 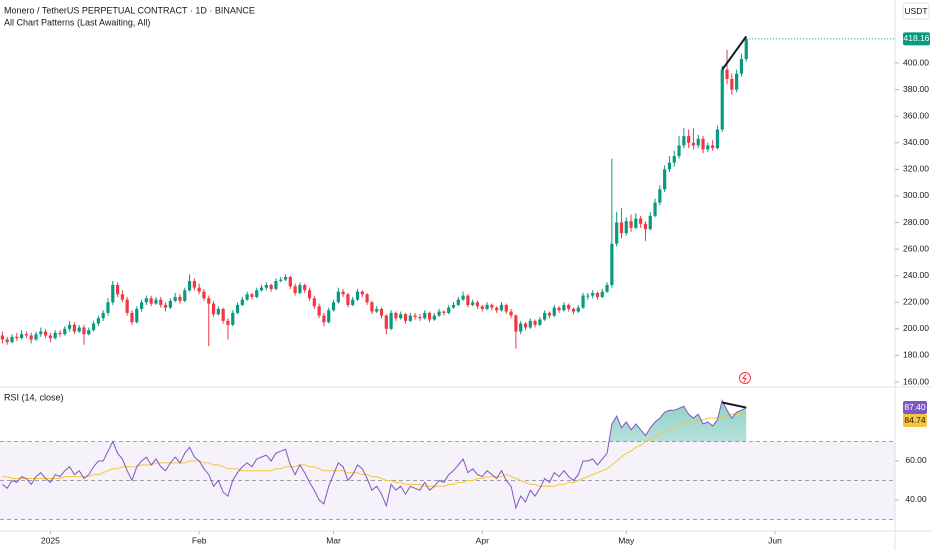 What do you see at coordinates (915, 421) in the screenshot?
I see `rsi-ma-last-box` at bounding box center [915, 421].